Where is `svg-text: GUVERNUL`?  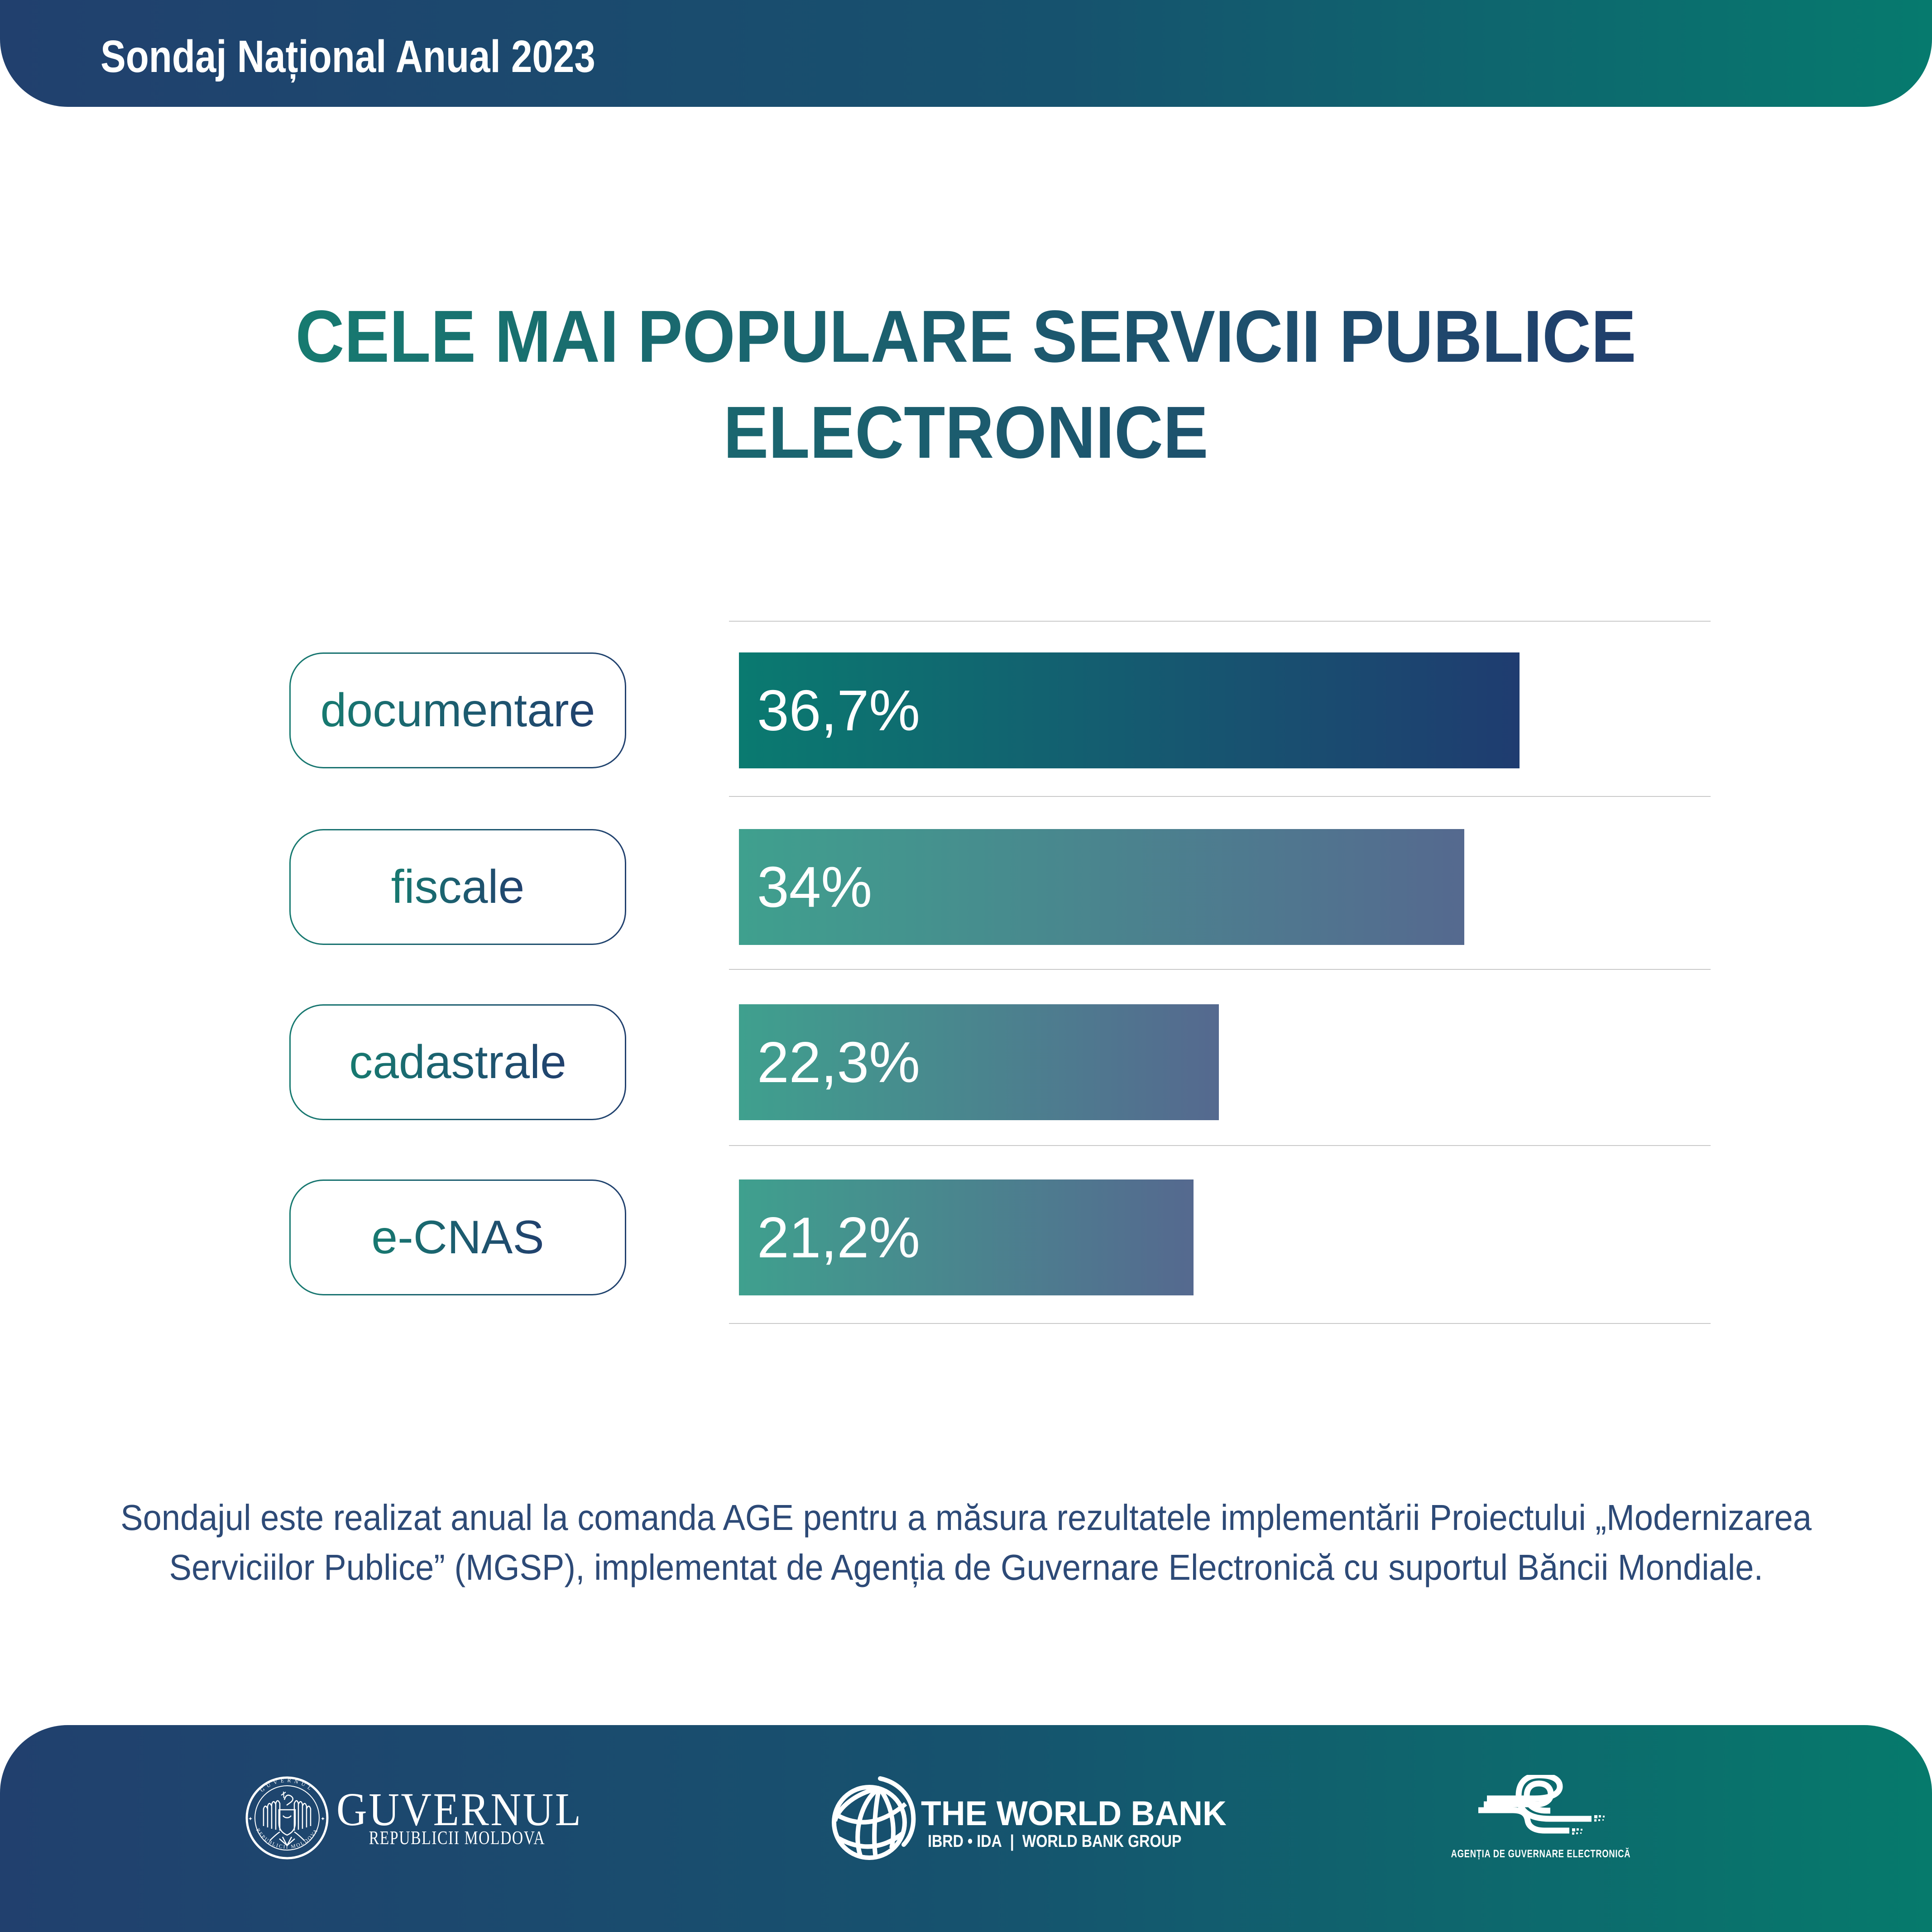
svg-text: GUVERNUL is located at coordinates (287, 1785).